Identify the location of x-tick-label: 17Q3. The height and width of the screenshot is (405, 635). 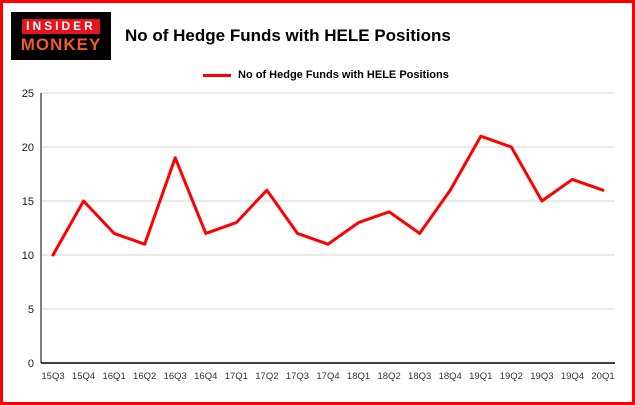
(297, 376).